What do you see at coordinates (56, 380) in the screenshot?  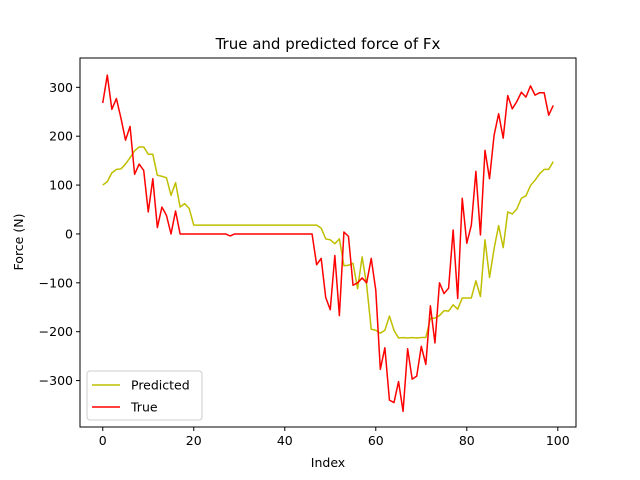 I see `y-tick-label: −300` at bounding box center [56, 380].